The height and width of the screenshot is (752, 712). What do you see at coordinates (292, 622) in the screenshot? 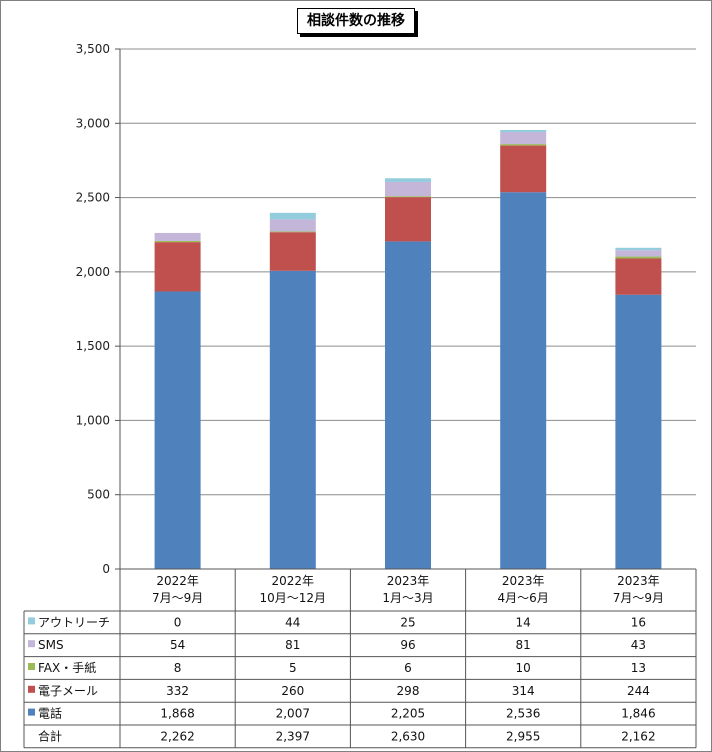
I see `table-cell-value: 44` at bounding box center [292, 622].